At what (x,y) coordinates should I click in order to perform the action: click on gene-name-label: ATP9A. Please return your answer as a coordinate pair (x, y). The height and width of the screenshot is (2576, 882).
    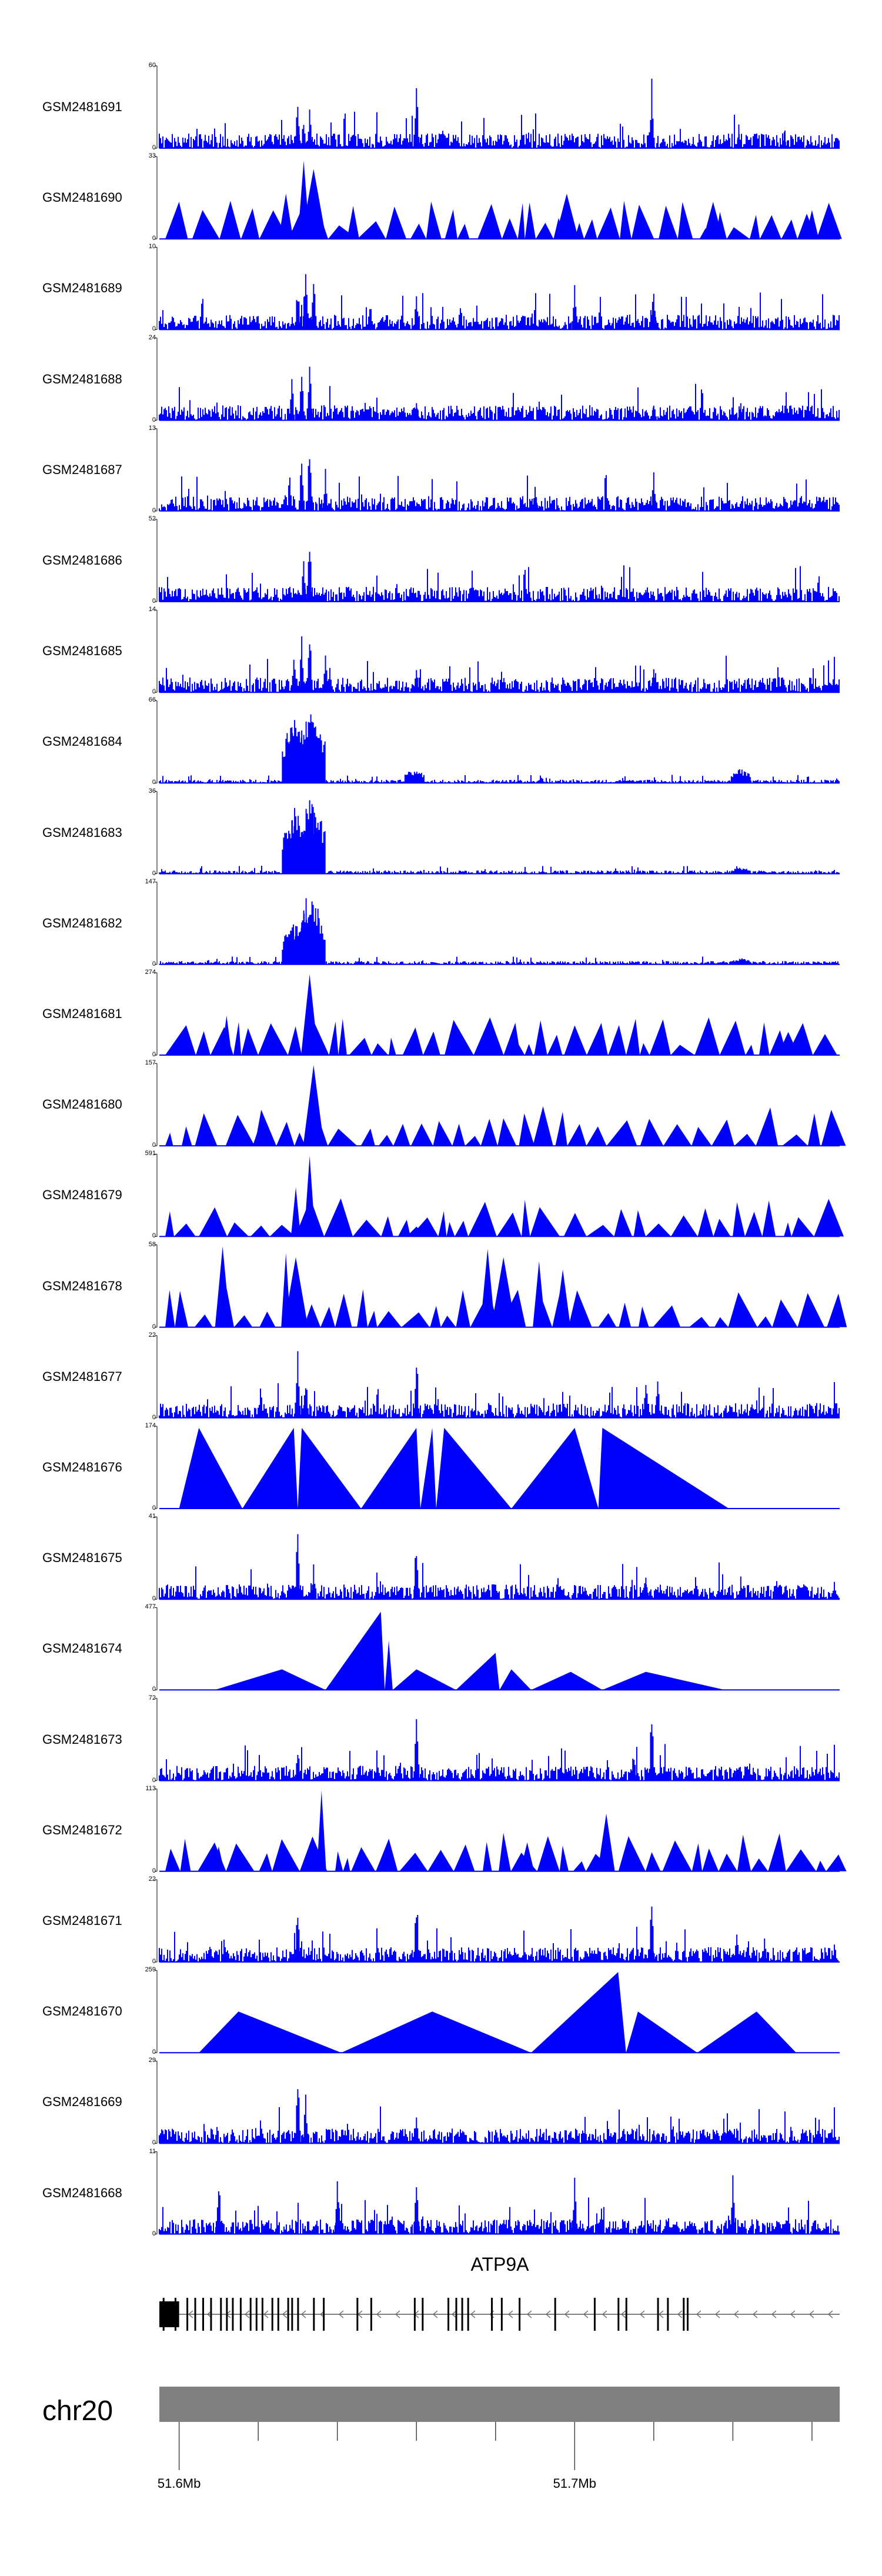
    Looking at the image, I should click on (499, 2264).